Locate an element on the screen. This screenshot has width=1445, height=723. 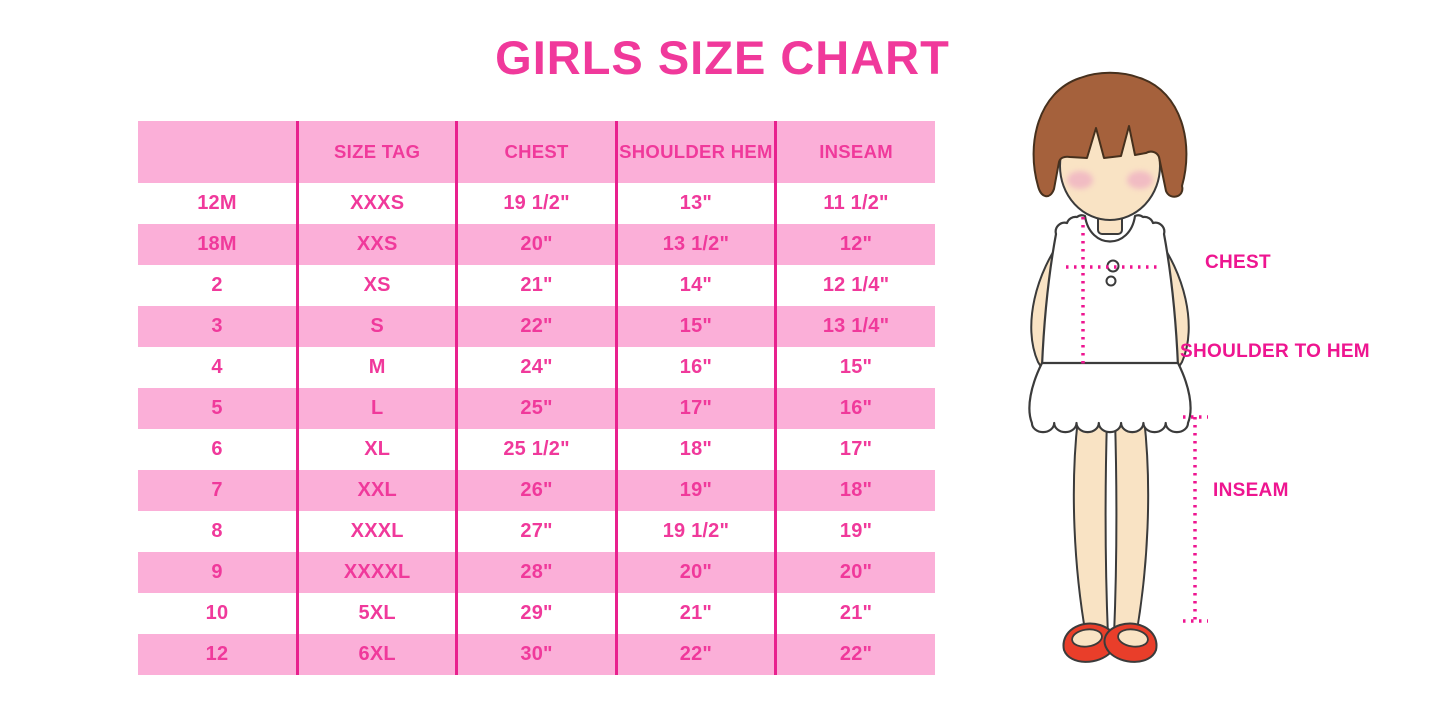
table-cell: S is located at coordinates (376, 326).